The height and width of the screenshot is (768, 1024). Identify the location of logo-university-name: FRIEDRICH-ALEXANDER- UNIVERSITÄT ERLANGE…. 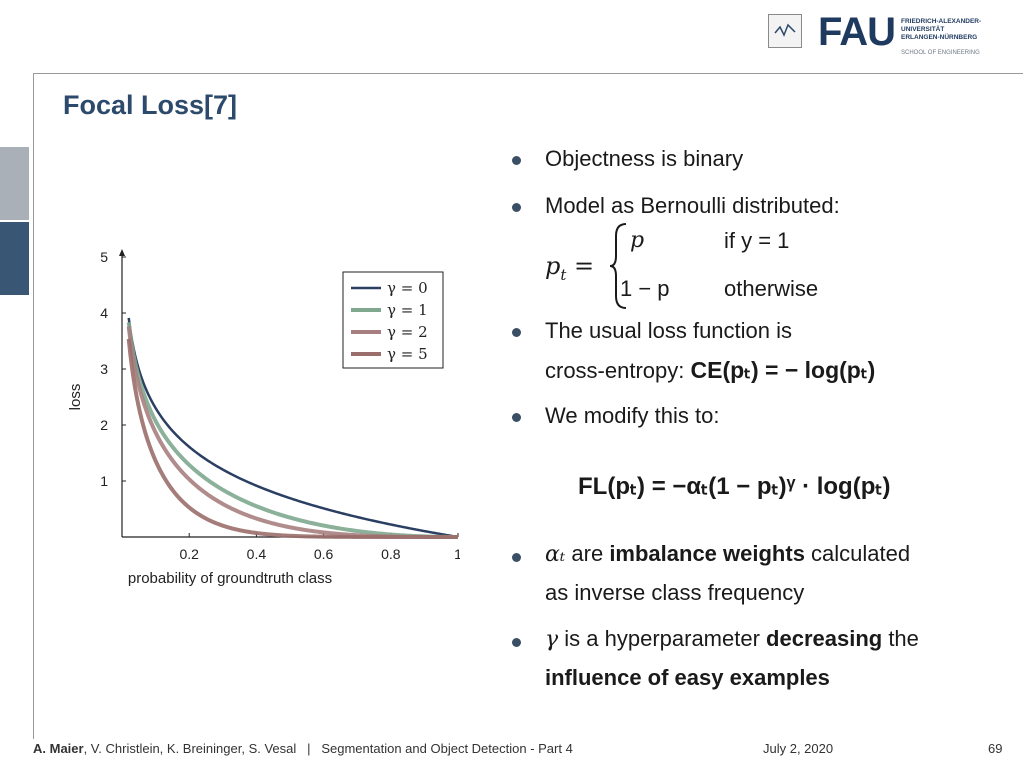
(941, 29).